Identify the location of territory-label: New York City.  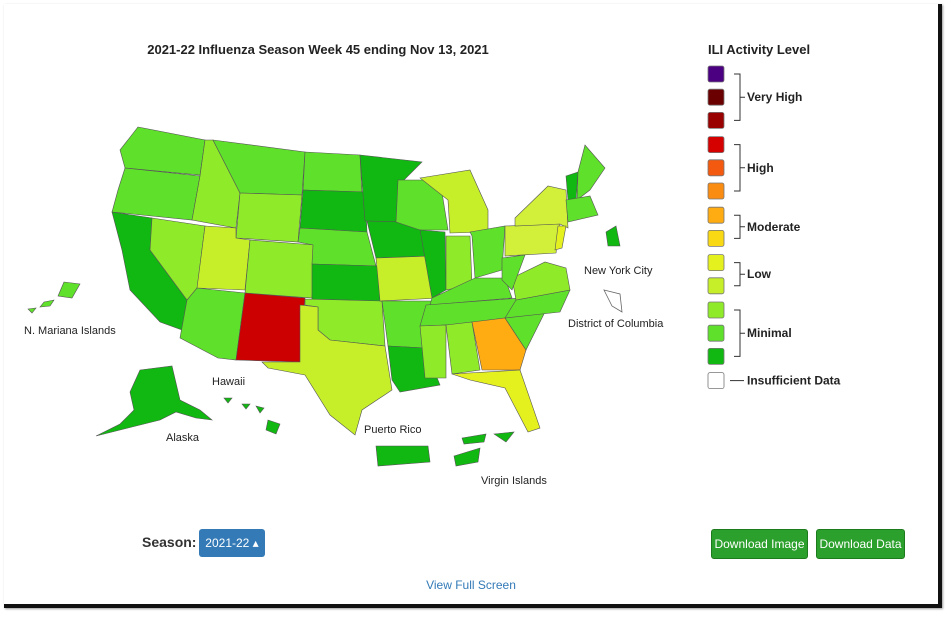
(618, 271).